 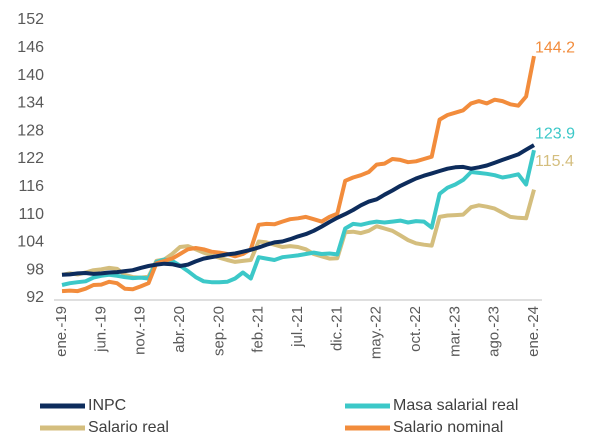 I want to click on legend-label: INPC, so click(x=107, y=405).